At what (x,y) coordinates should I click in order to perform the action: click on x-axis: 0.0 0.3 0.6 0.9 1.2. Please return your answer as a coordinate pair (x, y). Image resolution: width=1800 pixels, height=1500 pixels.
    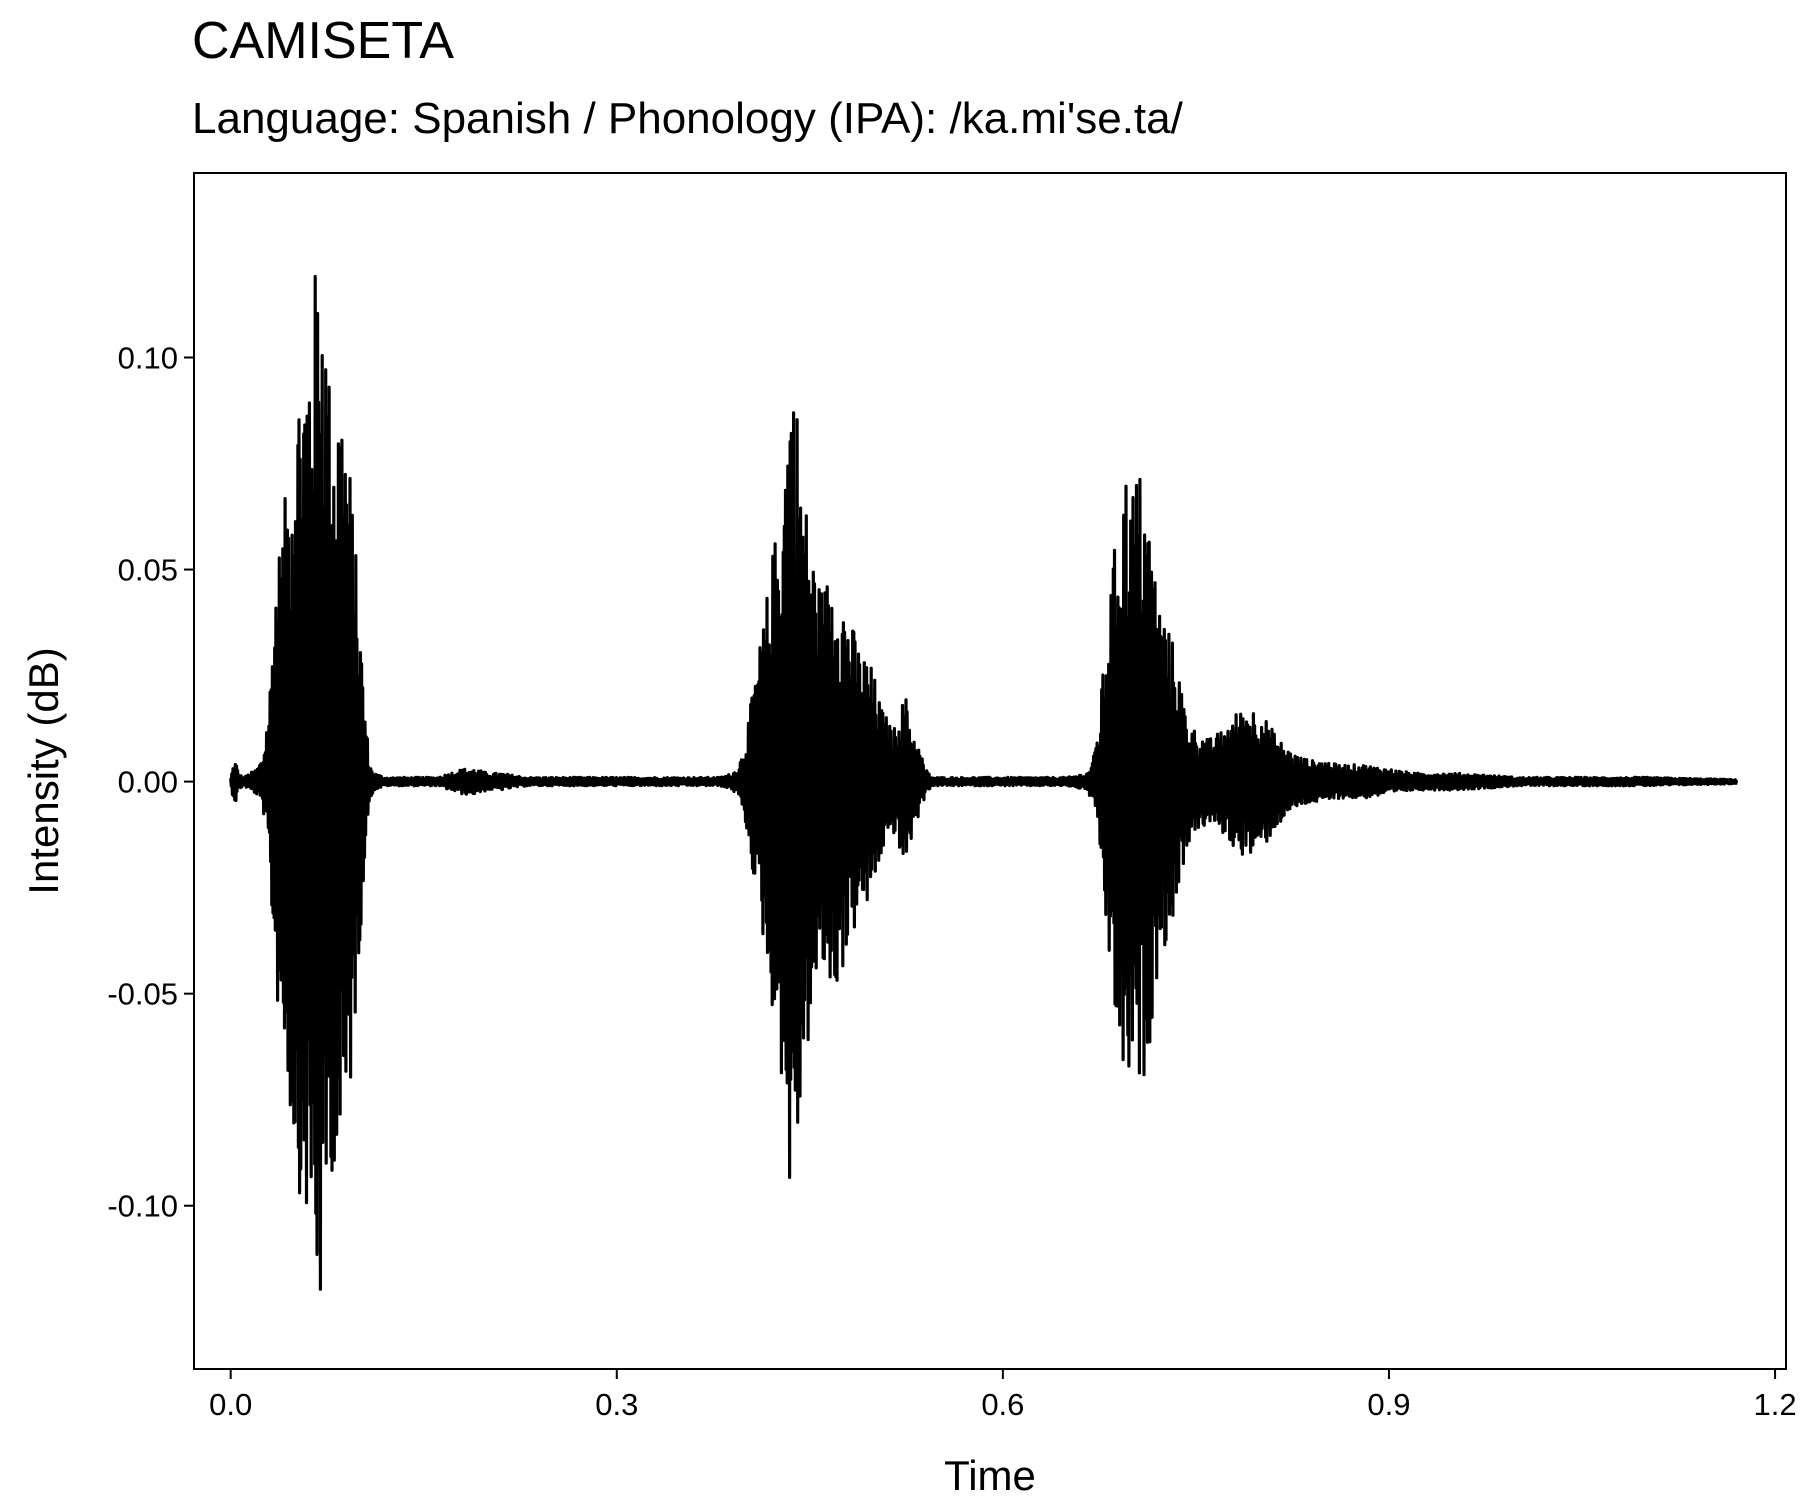
    Looking at the image, I should click on (1003, 1395).